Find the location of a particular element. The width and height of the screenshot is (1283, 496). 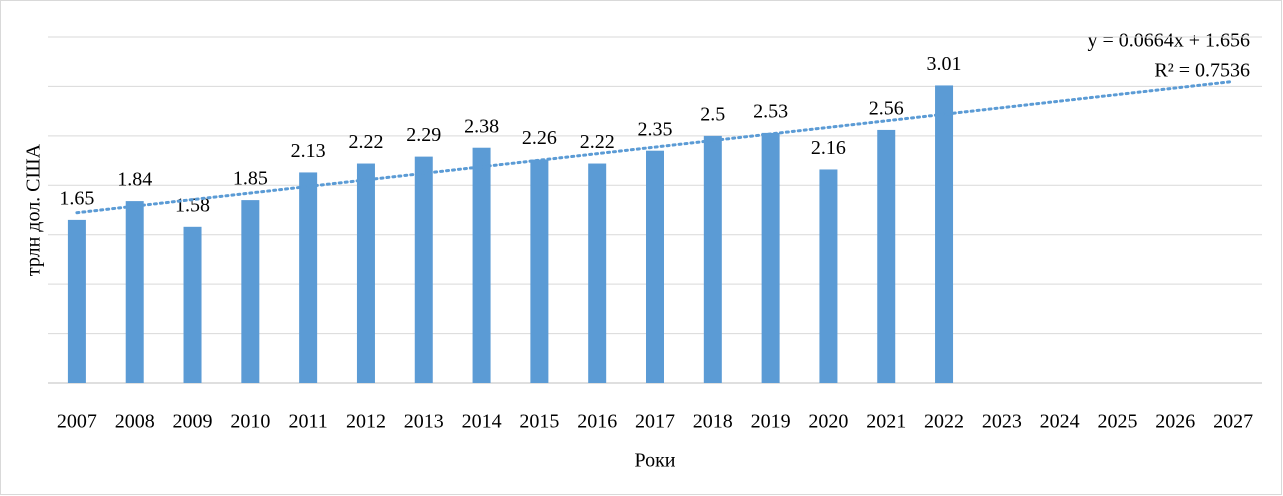

x-tick-label: 2013 is located at coordinates (424, 422).